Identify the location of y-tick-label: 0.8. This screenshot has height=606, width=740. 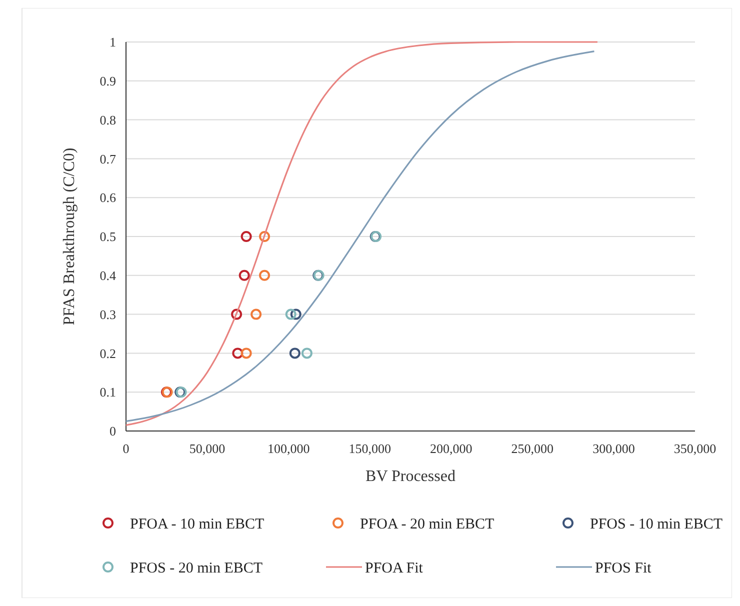
(108, 120).